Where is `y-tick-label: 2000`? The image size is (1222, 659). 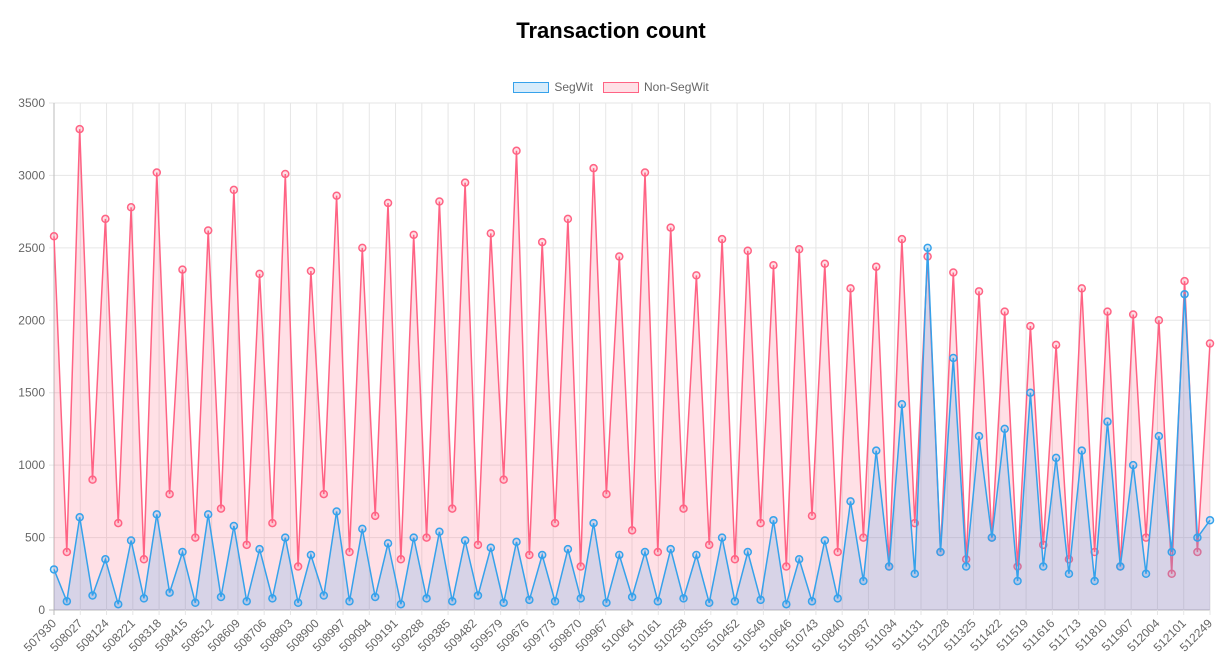 y-tick-label: 2000 is located at coordinates (31, 320).